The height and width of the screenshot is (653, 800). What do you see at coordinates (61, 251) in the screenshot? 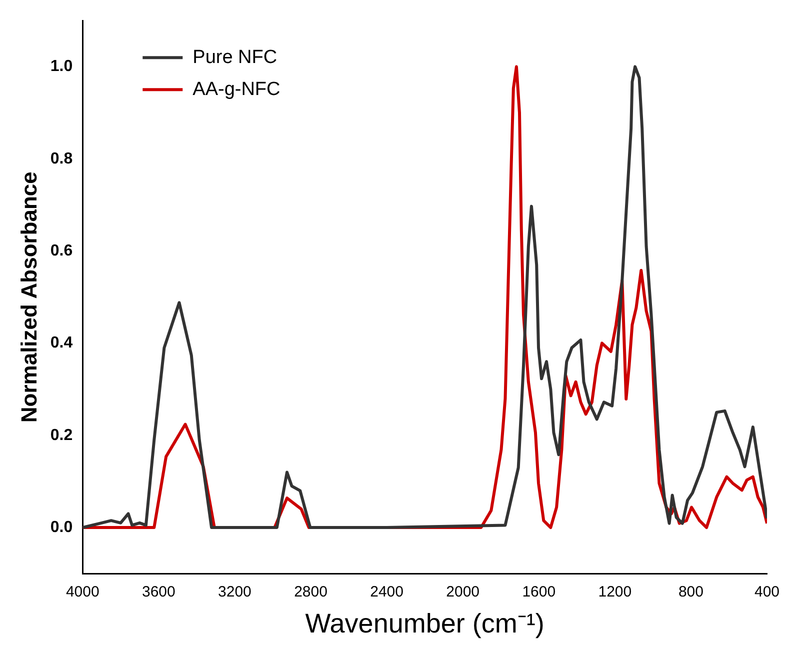
I see `y-tick-label: 0.6` at bounding box center [61, 251].